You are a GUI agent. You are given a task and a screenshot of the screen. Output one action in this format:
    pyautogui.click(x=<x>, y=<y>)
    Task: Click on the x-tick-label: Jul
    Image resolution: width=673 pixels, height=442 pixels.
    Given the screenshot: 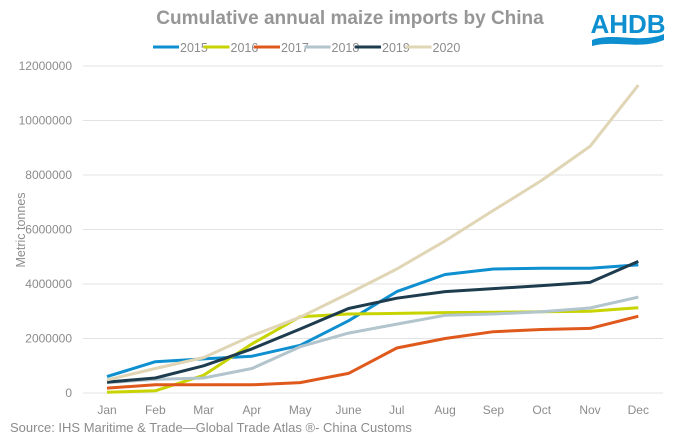 What is the action you would take?
    pyautogui.click(x=396, y=410)
    